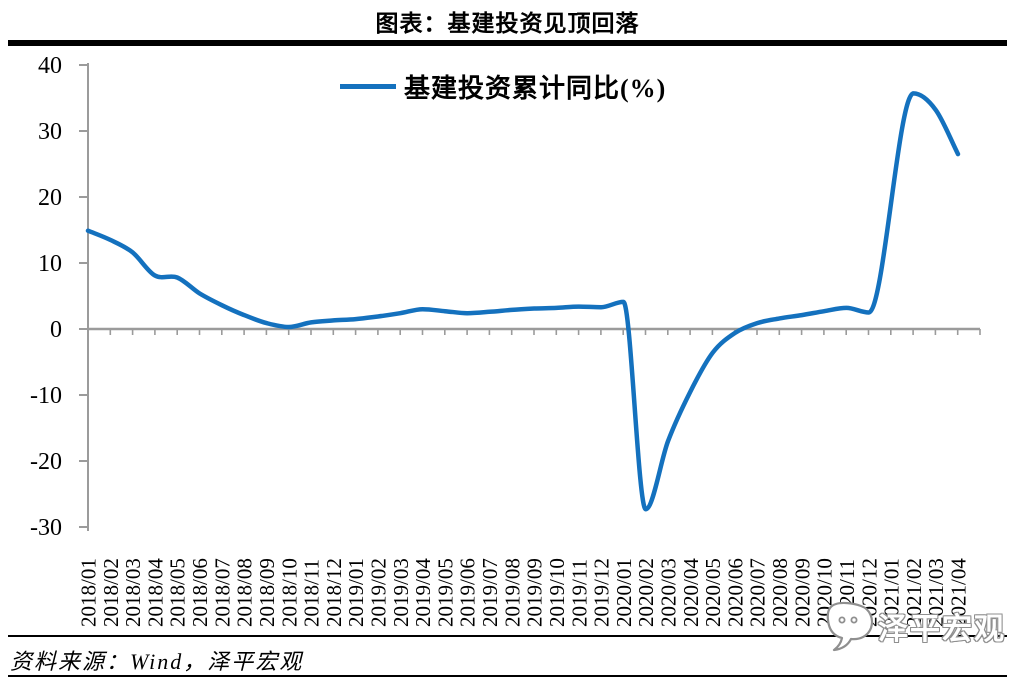 The height and width of the screenshot is (679, 1015). Describe the element at coordinates (535, 88) in the screenshot. I see `legend-series-label: 基建投资累计同比(%)` at that location.